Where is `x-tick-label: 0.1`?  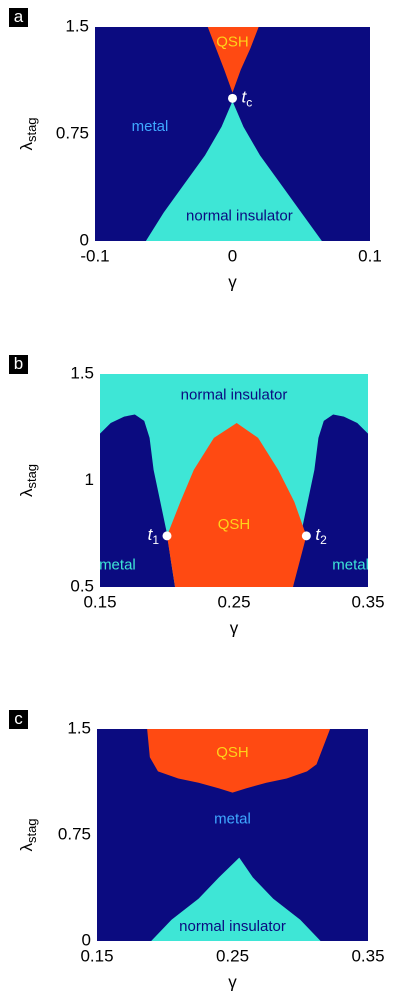
x-tick-label: 0.1 is located at coordinates (370, 255).